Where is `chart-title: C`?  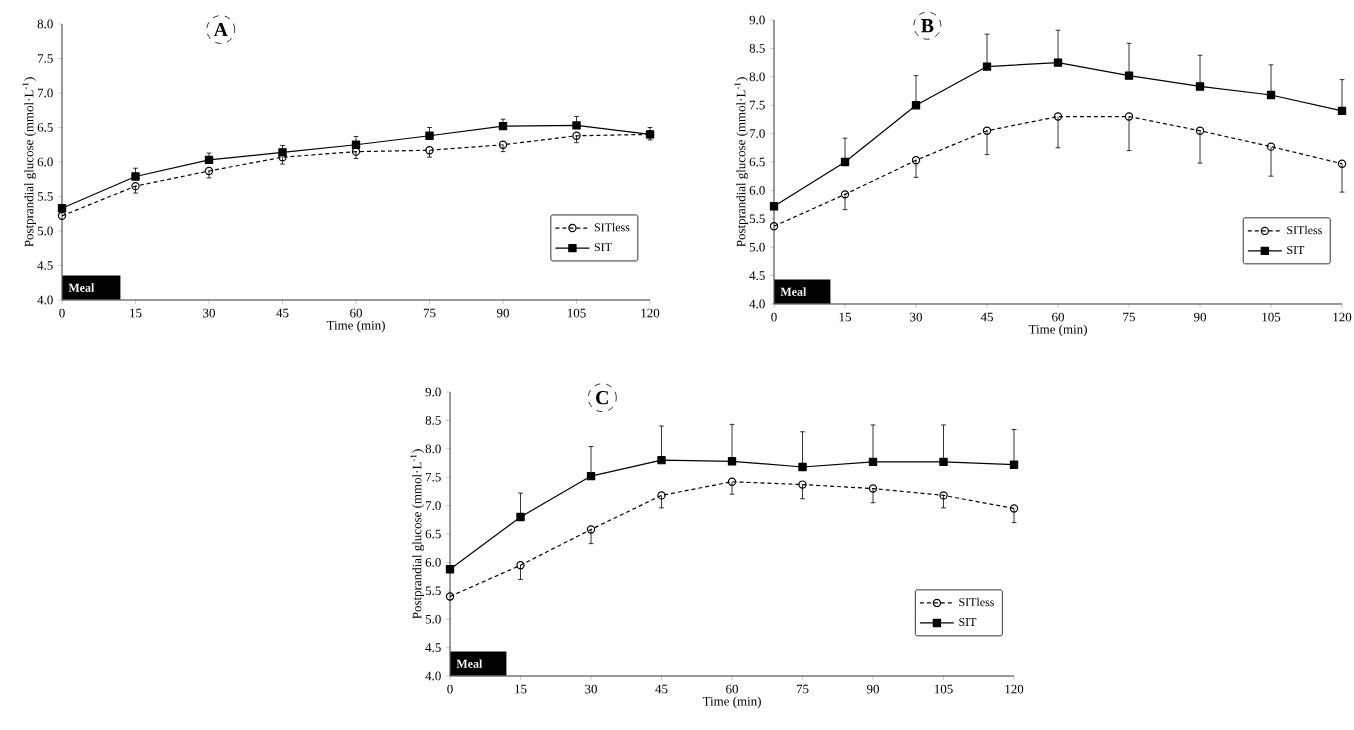
chart-title: C is located at coordinates (602, 397).